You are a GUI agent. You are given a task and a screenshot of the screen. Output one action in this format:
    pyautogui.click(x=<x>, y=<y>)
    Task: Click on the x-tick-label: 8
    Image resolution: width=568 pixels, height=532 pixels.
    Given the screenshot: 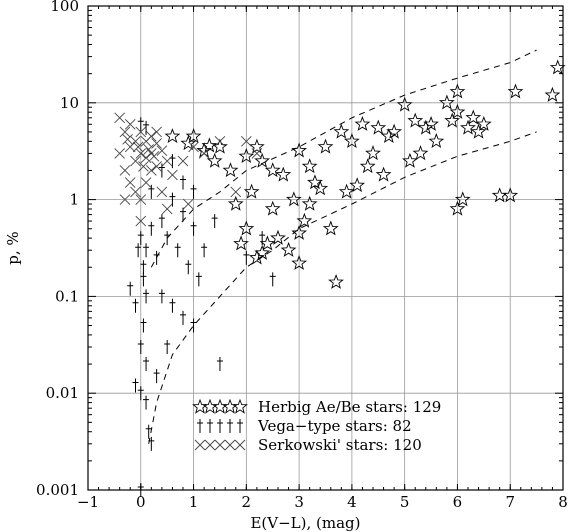 What is the action you would take?
    pyautogui.click(x=563, y=502)
    